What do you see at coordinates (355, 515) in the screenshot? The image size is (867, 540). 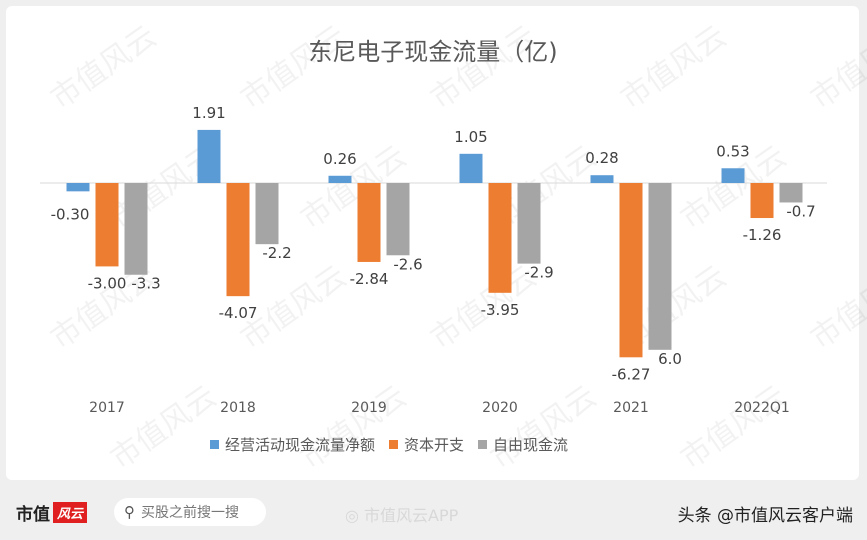 I see `weibo-icon: ◎` at bounding box center [355, 515].